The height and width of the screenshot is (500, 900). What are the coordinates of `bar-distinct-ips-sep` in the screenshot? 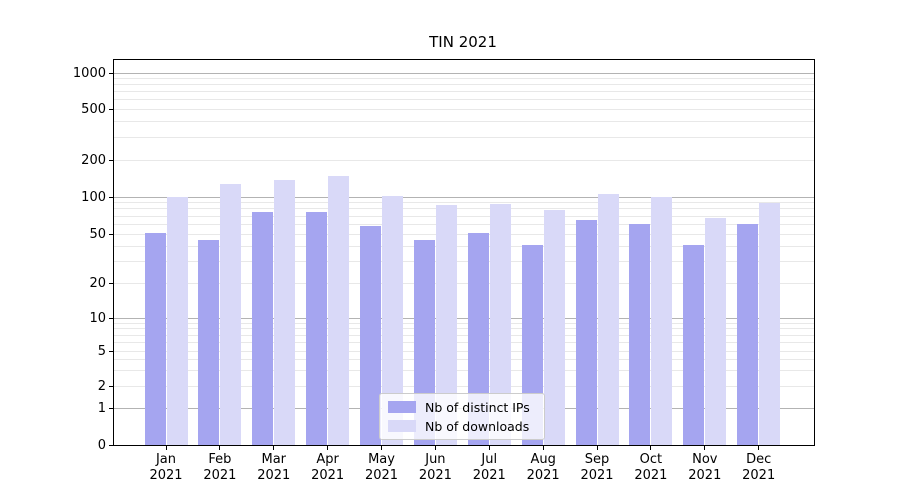 It's located at (586, 332).